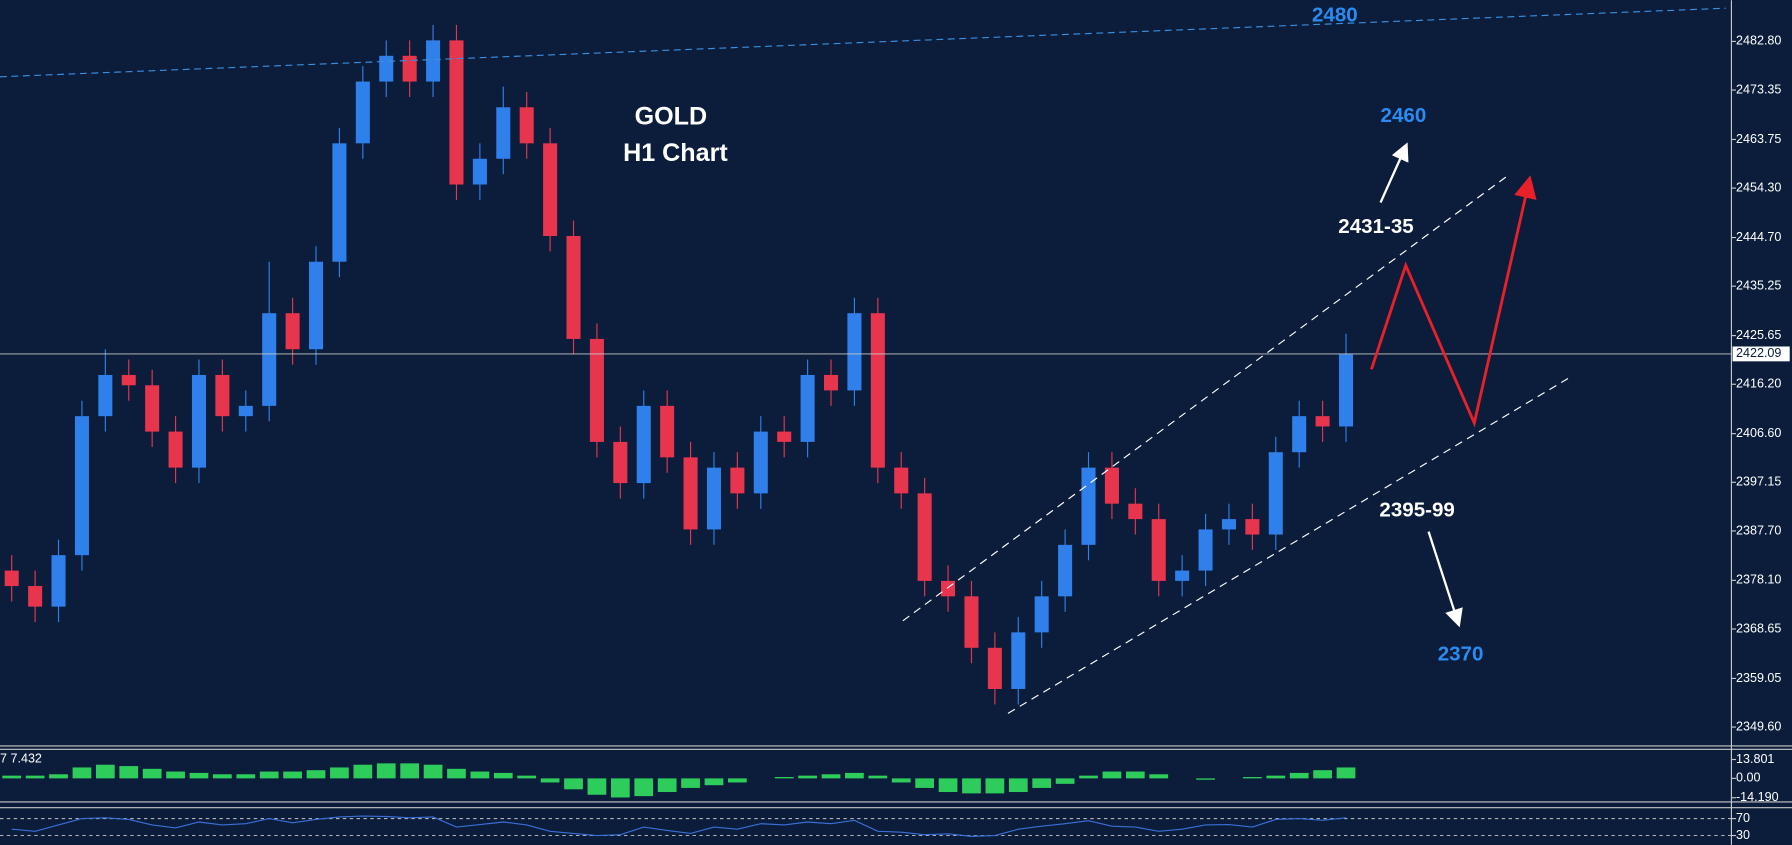 The width and height of the screenshot is (1792, 845). I want to click on y-tick-label: 2368.65, so click(1758, 628).